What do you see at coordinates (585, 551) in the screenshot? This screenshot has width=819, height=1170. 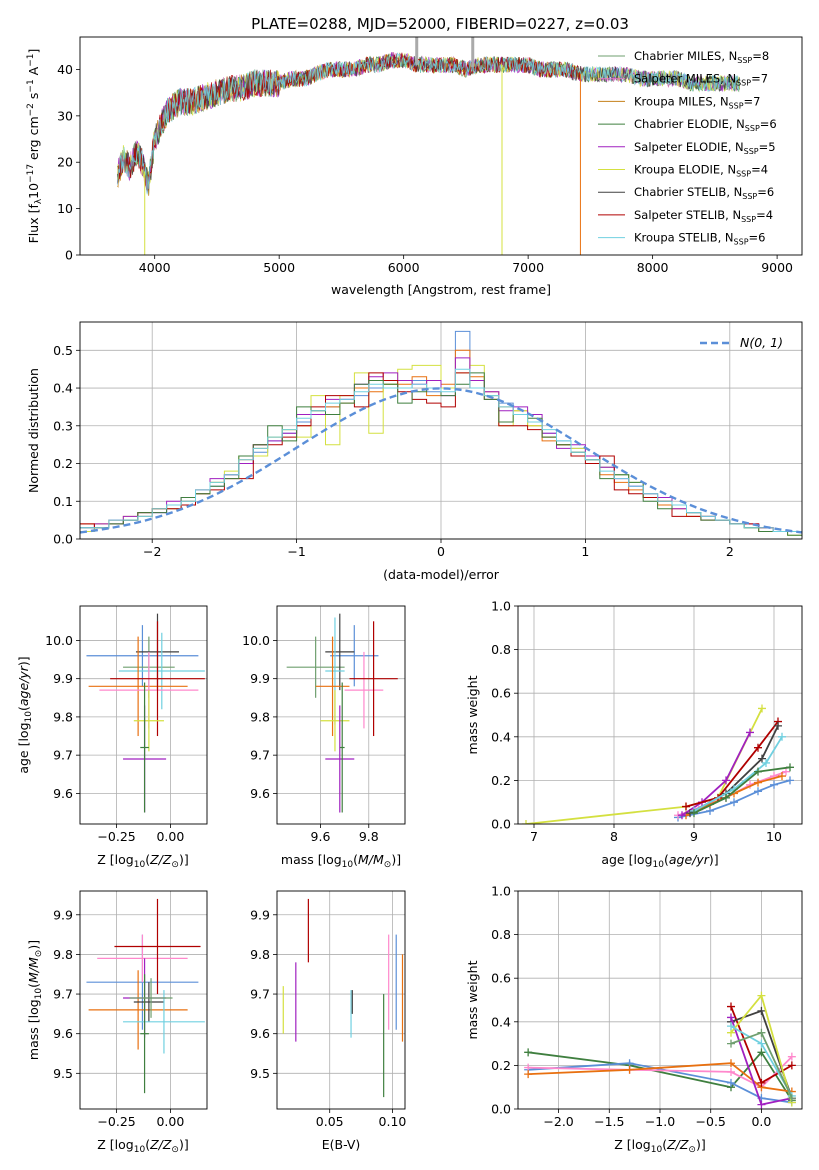 I see `x-tick-label: 1` at bounding box center [585, 551].